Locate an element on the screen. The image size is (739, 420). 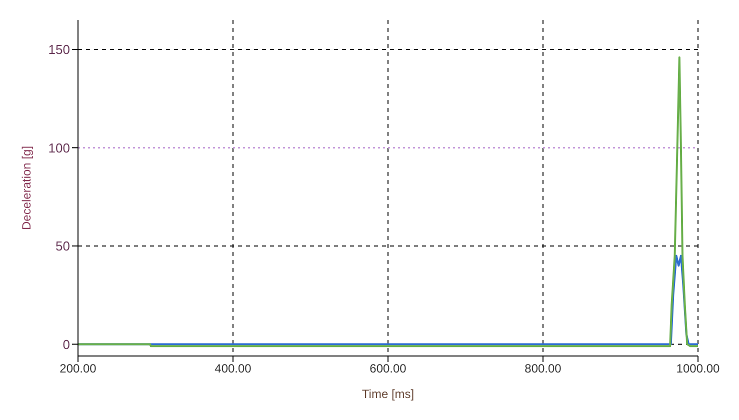
x-tick-label: 1000.00 is located at coordinates (698, 369).